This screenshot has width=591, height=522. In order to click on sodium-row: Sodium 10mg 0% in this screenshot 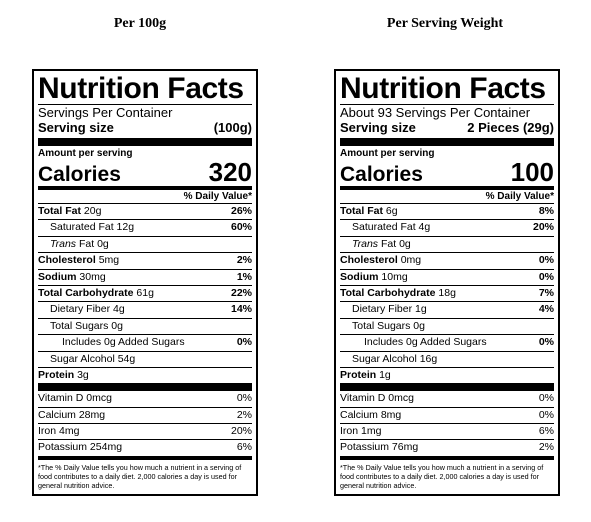, I will do `click(447, 276)`.